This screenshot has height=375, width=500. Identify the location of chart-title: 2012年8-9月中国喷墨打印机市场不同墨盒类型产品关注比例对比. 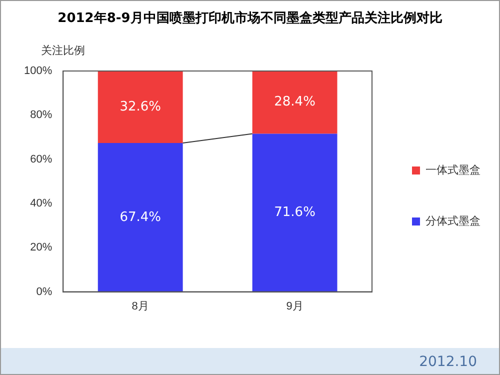
(250, 18).